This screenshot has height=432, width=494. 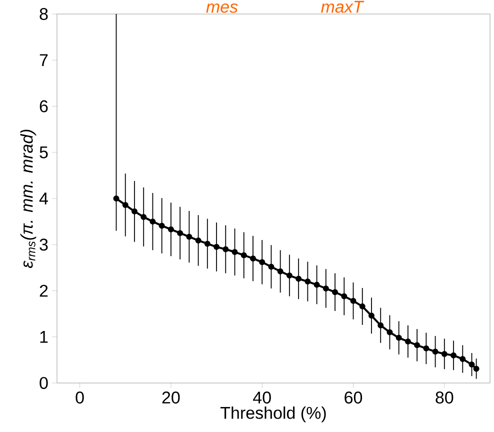 What do you see at coordinates (44, 244) in the screenshot?
I see `y-tick-label: 3` at bounding box center [44, 244].